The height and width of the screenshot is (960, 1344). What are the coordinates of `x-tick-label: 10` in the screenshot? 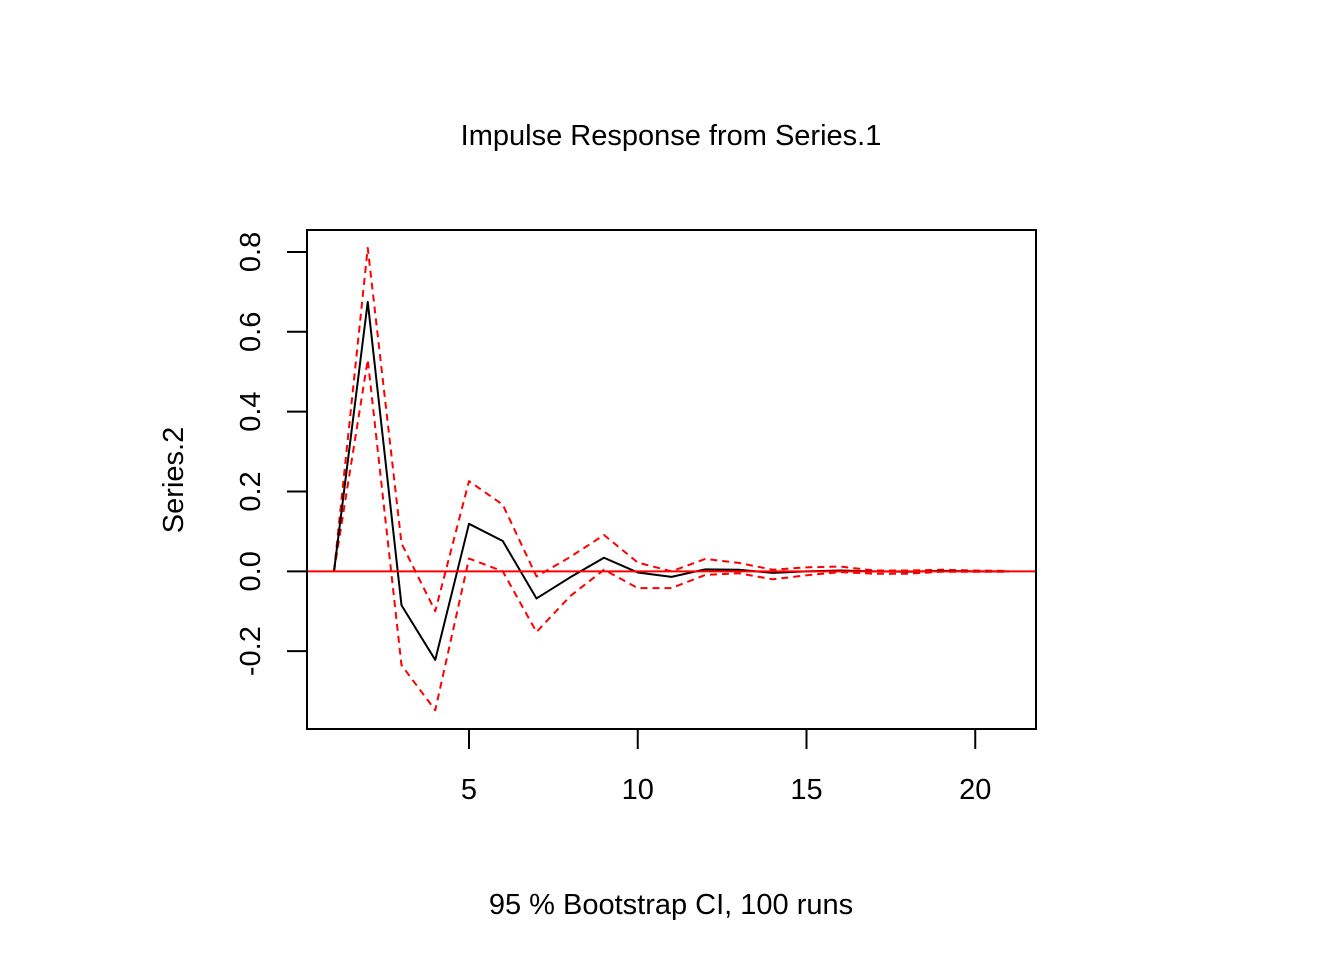 It's located at (638, 790).